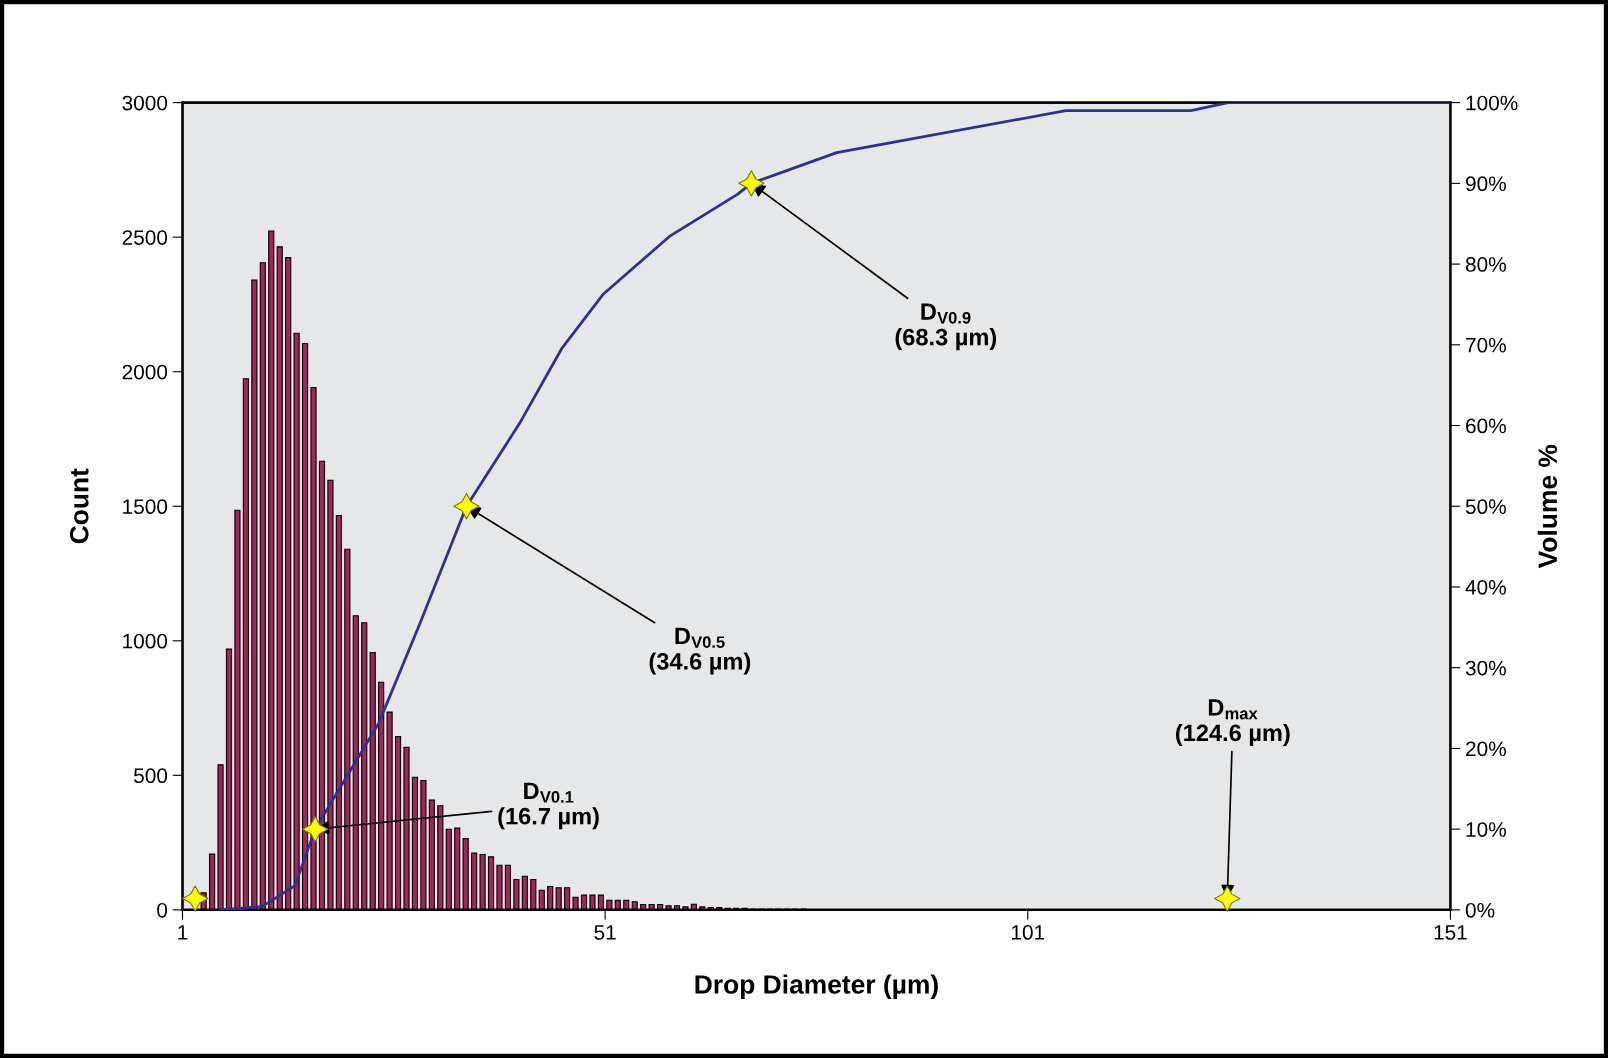  I want to click on y2-tick-label: 100%, so click(1492, 103).